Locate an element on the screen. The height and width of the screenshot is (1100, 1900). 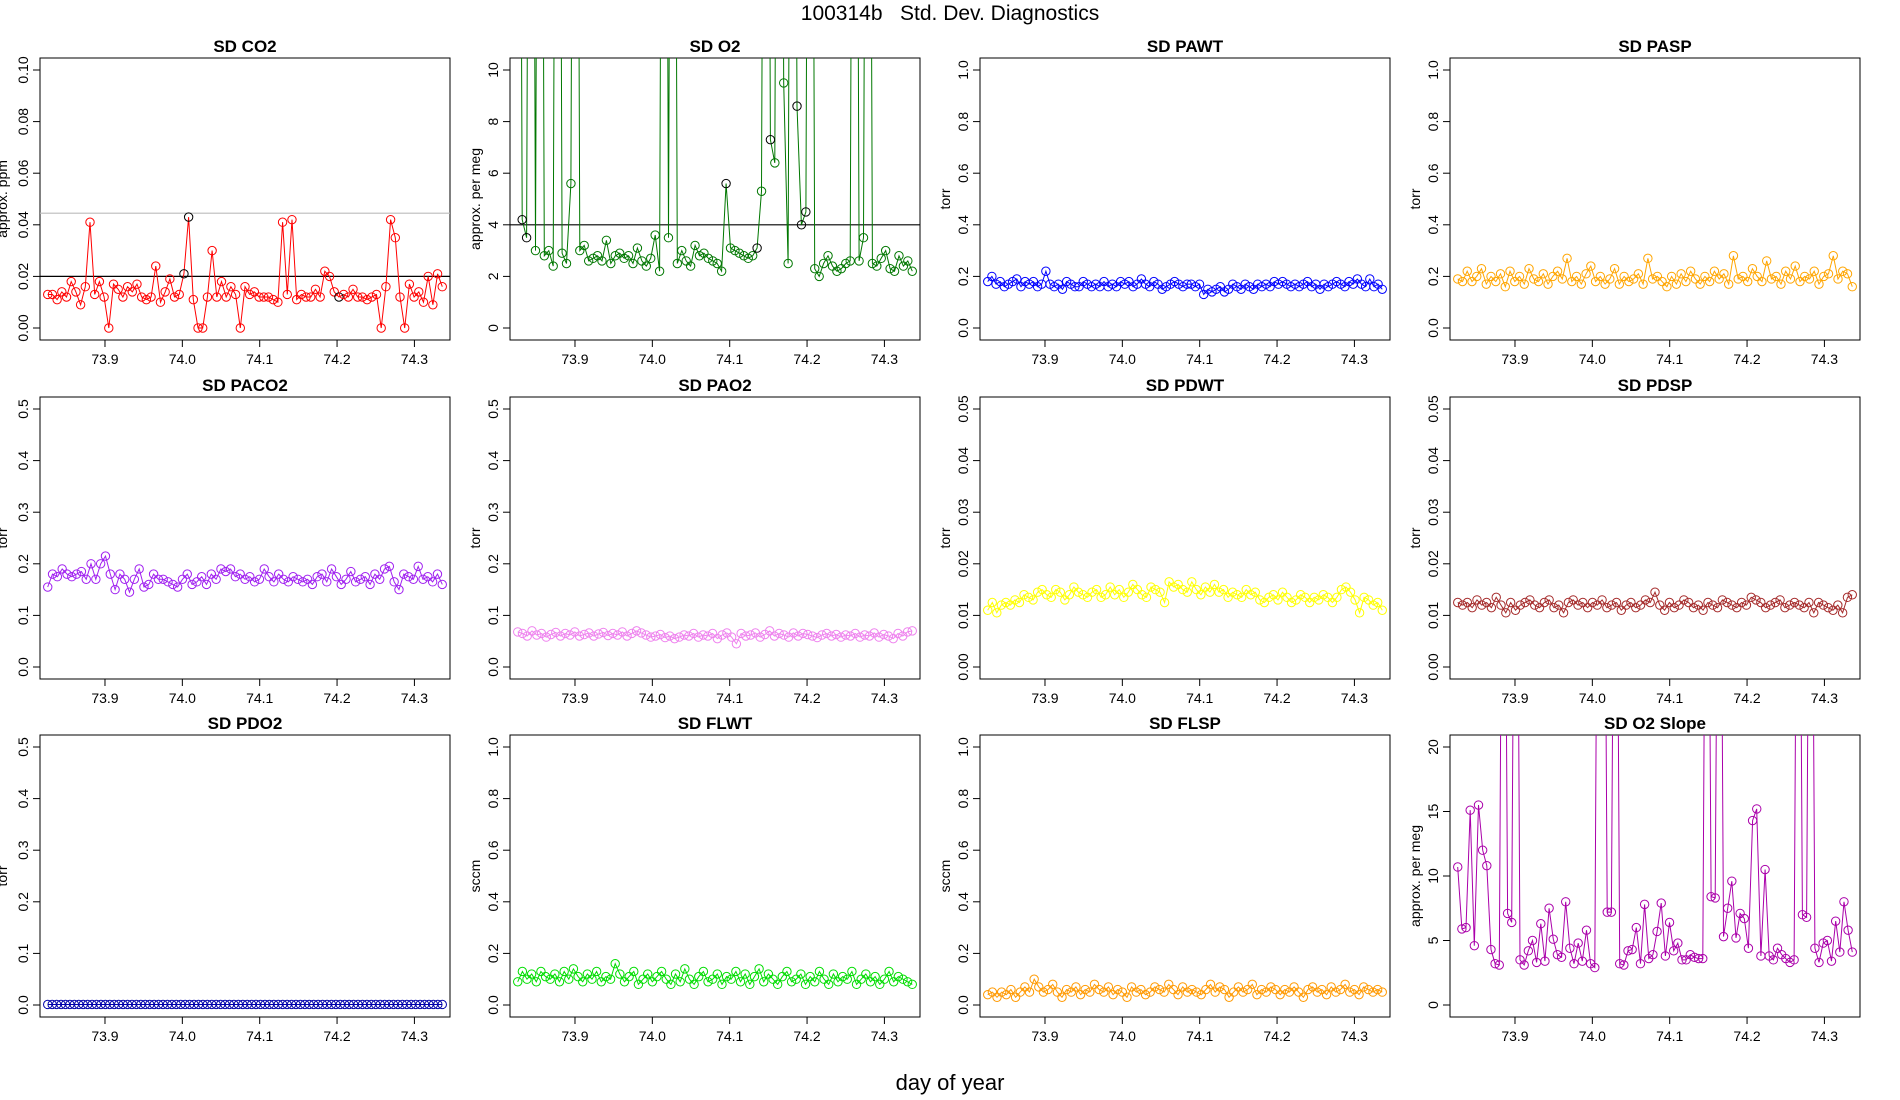
panel-title: SD PDWT is located at coordinates (1185, 385).